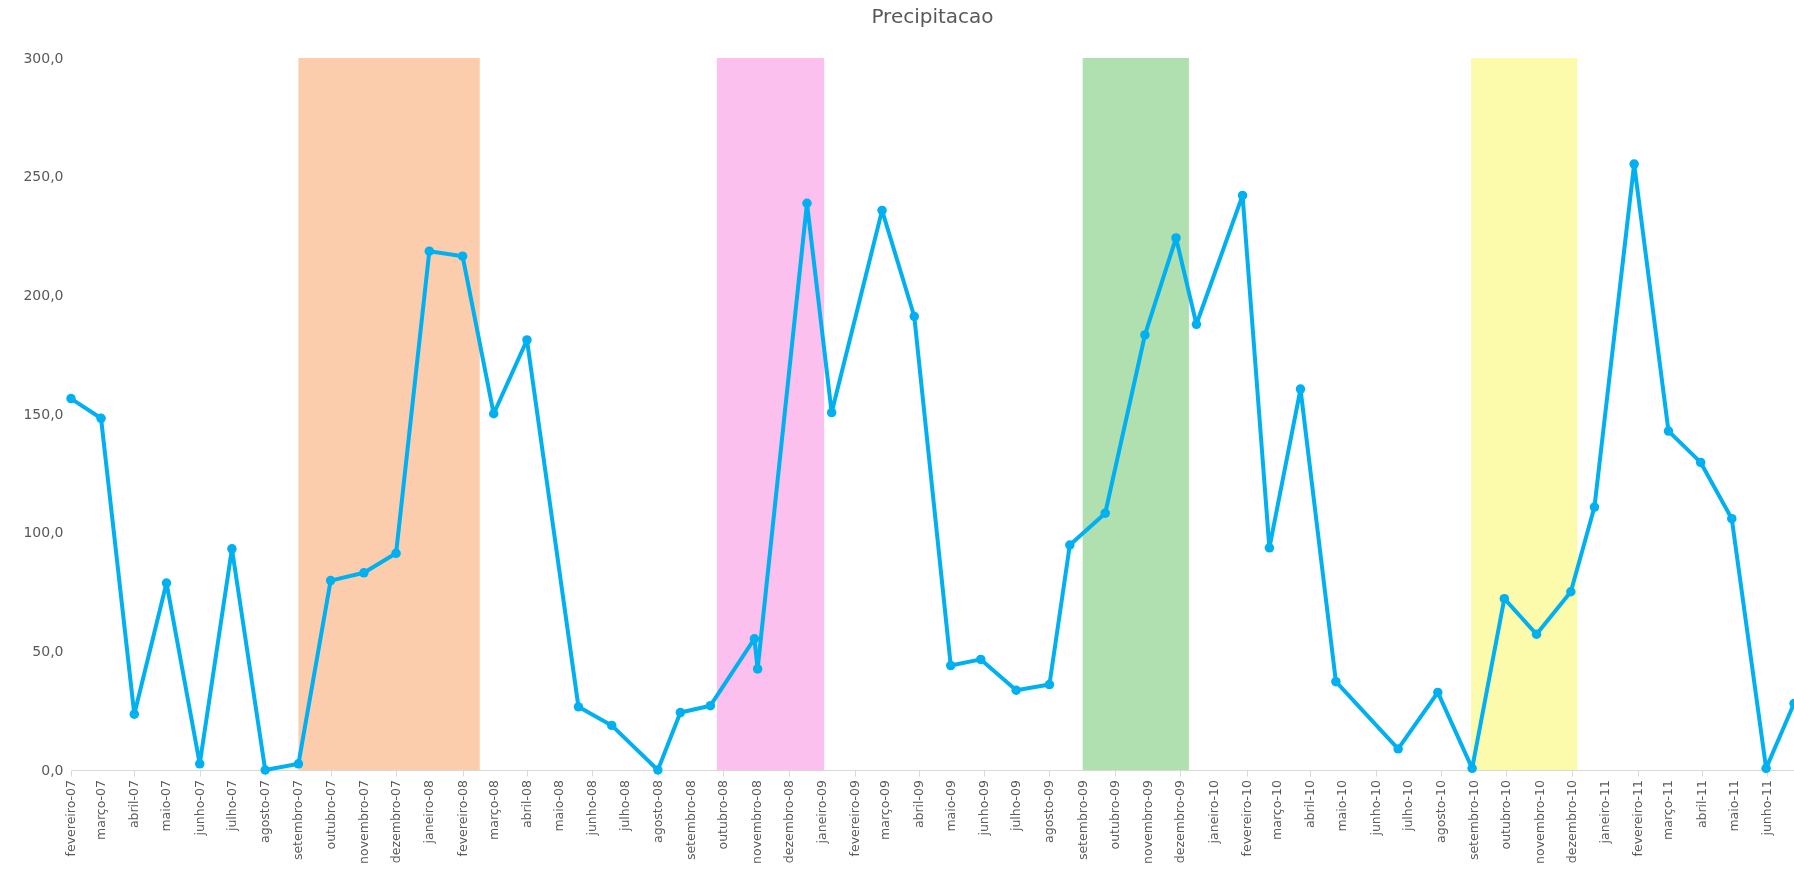  Describe the element at coordinates (657, 811) in the screenshot. I see `x-tick-label: agosto-08` at that location.